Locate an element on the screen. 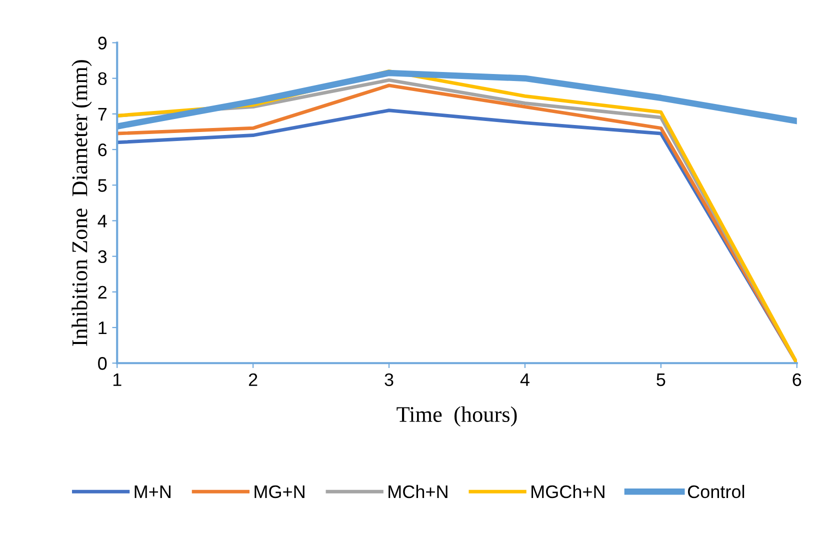  legend-label: MG+N is located at coordinates (279, 491).